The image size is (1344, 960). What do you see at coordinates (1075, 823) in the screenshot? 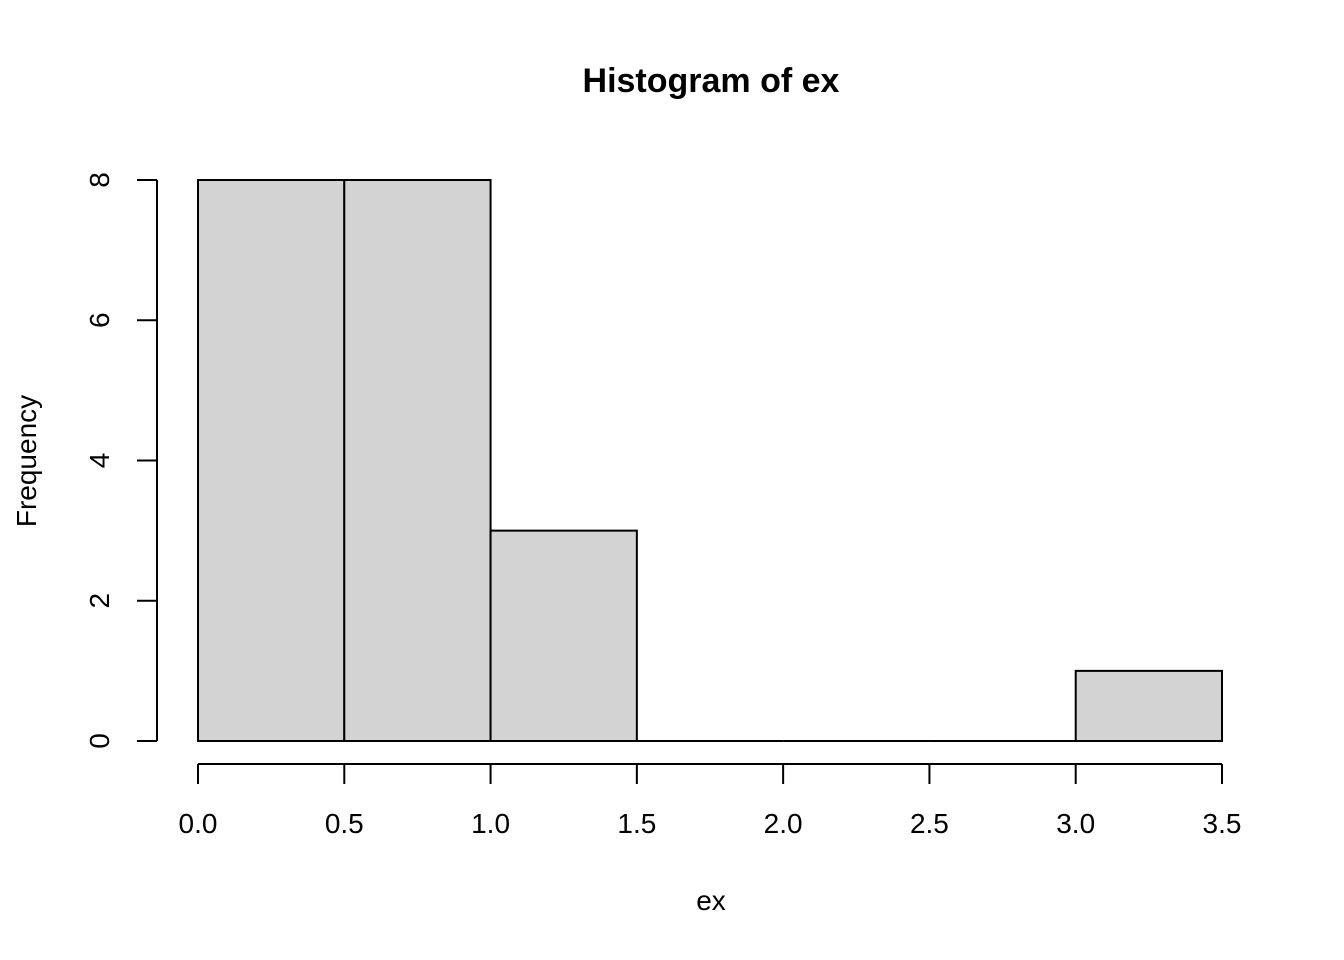
I see `x-tick-label: 3.0` at bounding box center [1075, 823].